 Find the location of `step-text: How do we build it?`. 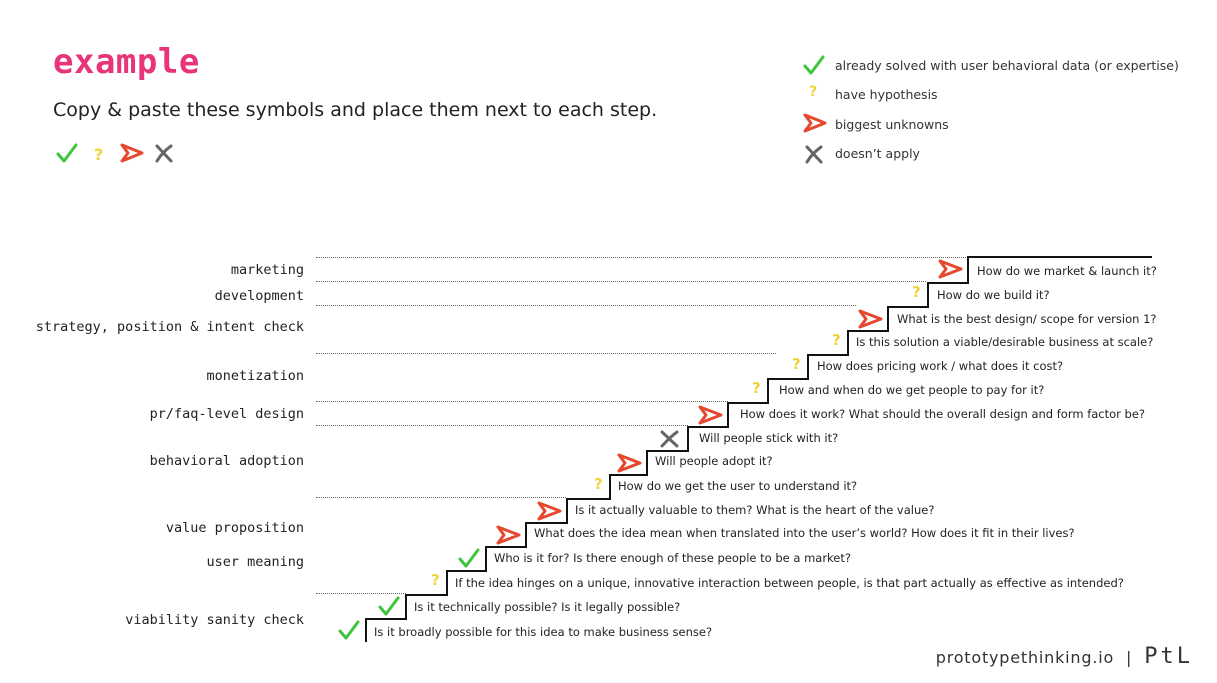

step-text: How do we build it? is located at coordinates (993, 295).